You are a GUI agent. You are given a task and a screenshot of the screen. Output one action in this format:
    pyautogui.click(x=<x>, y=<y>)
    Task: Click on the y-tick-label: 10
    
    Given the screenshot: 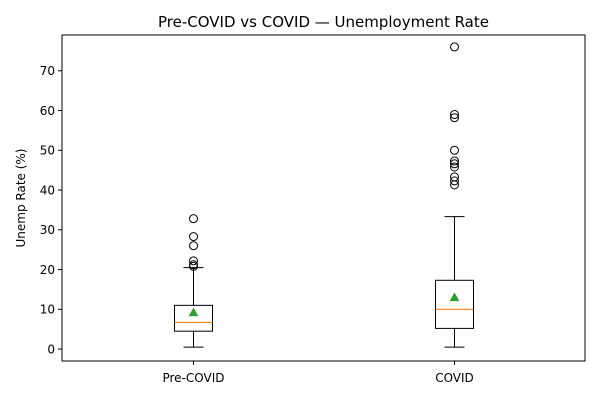 What is the action you would take?
    pyautogui.click(x=47, y=310)
    